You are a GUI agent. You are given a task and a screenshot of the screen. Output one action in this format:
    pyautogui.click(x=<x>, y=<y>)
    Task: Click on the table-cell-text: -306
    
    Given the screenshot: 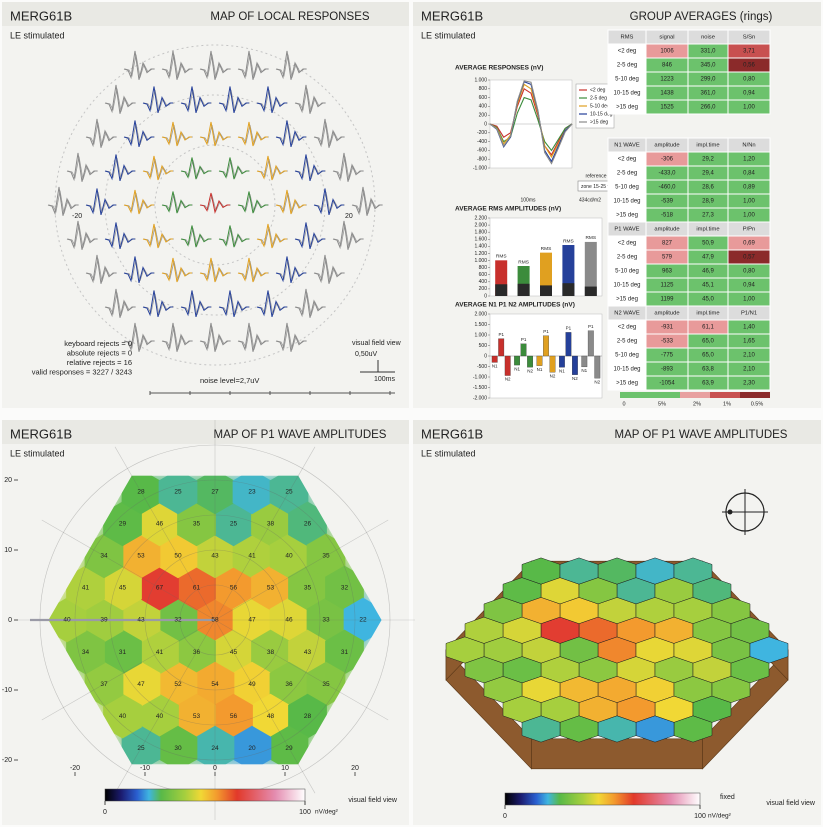 What is the action you would take?
    pyautogui.click(x=667, y=160)
    